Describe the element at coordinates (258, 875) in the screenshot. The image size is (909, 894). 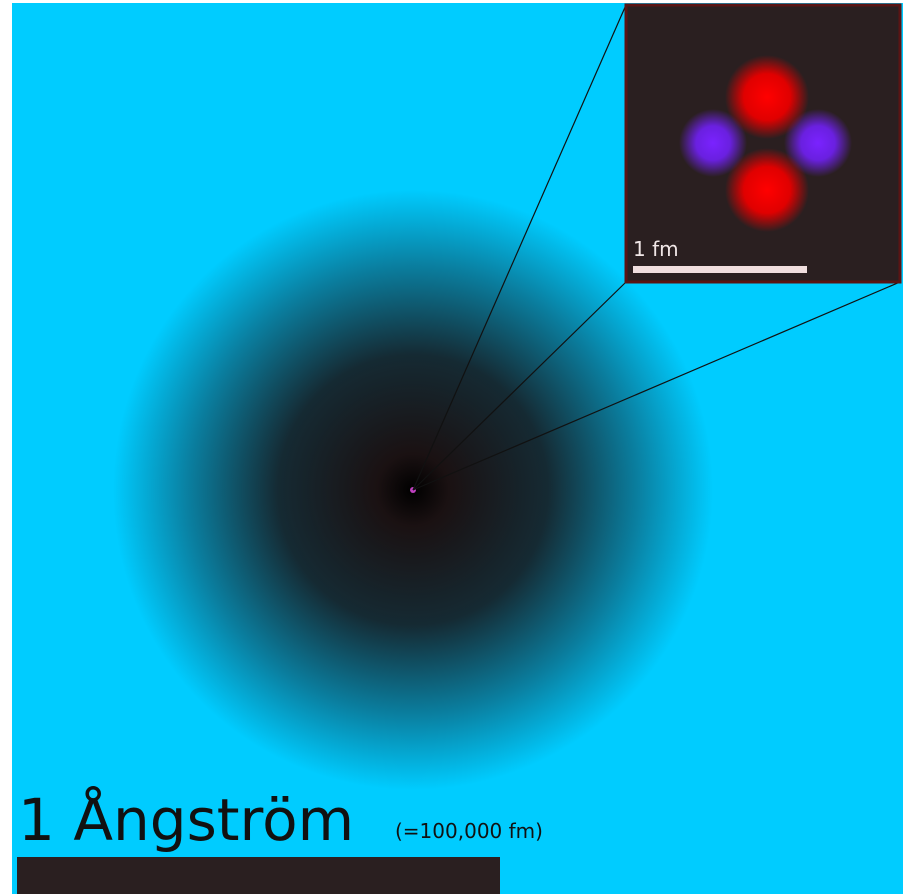
I see `scale-bar` at that location.